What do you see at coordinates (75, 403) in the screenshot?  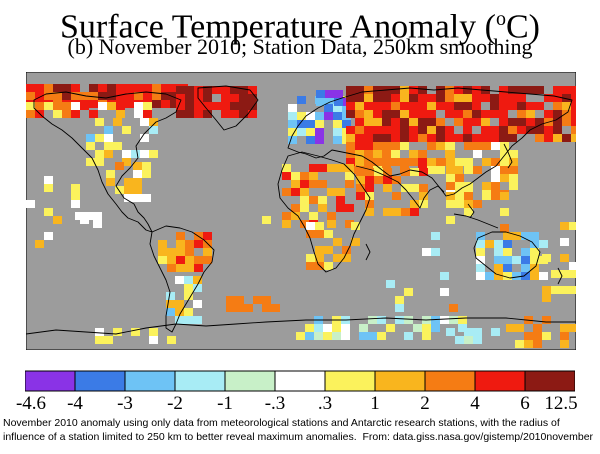 I see `legend-tick-label: -4` at bounding box center [75, 403].